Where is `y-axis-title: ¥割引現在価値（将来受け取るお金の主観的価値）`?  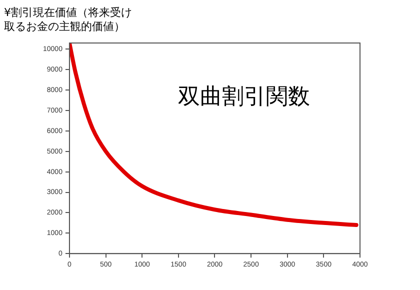
y-axis-title: ¥割引現在価値（将来受け取るお金の主観的価値） is located at coordinates (68, 20).